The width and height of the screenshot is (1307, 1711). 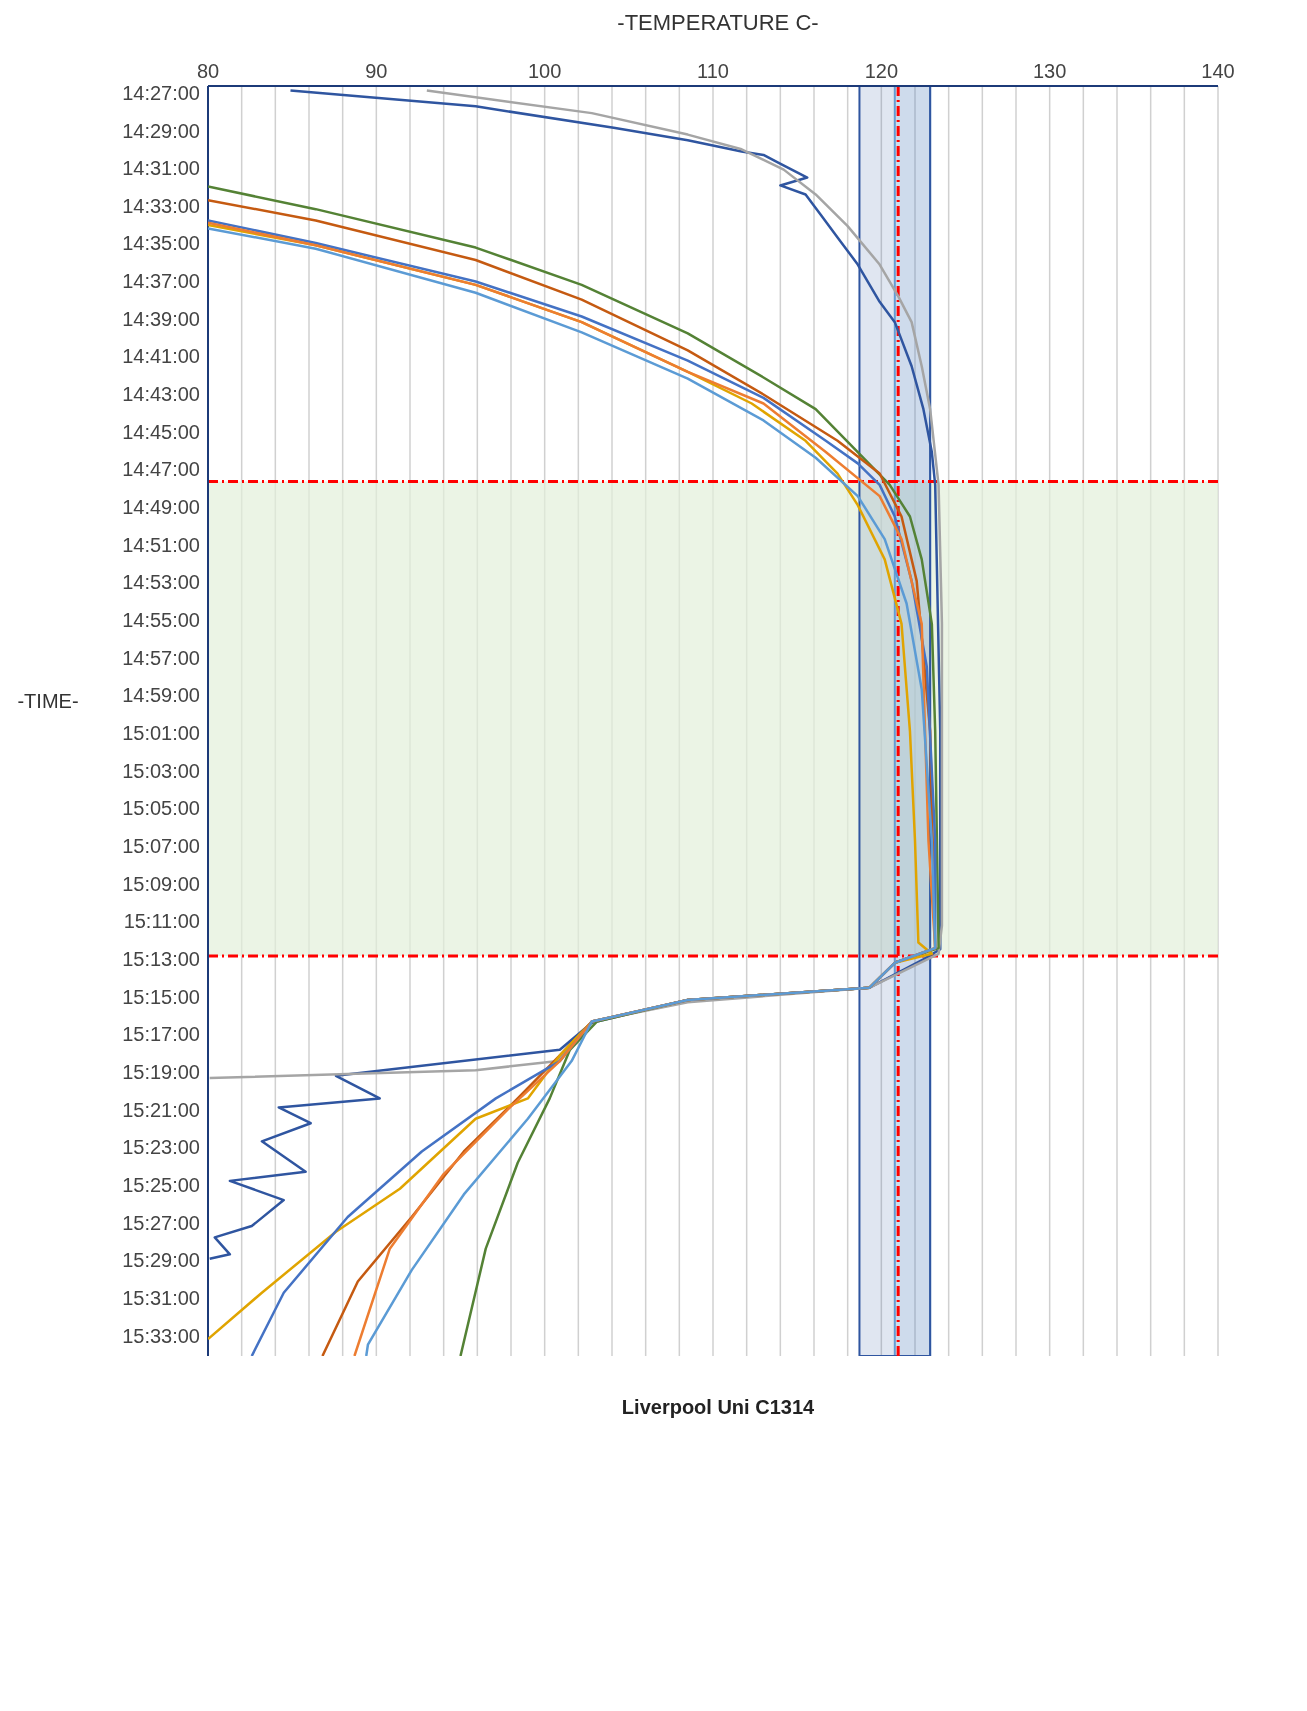 What do you see at coordinates (161, 469) in the screenshot?
I see `y-tick-label: 14:47:00` at bounding box center [161, 469].